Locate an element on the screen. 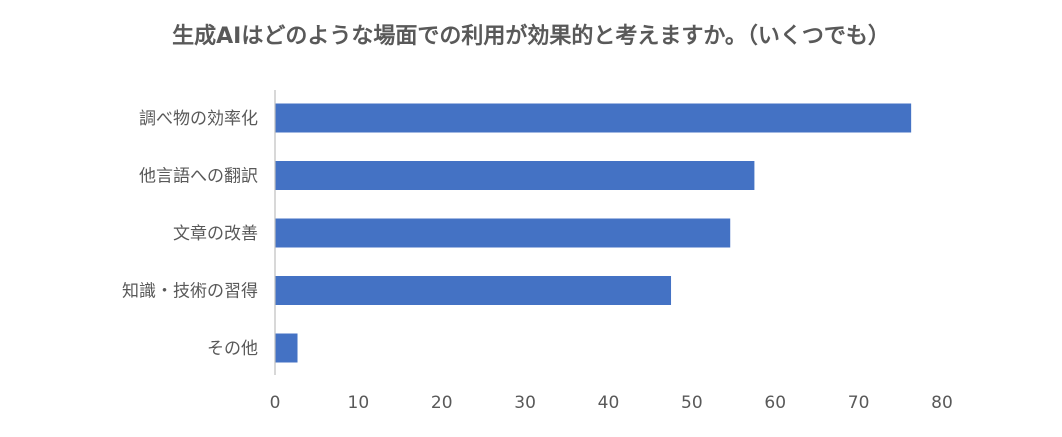  x-tick-label: 0 is located at coordinates (275, 403).